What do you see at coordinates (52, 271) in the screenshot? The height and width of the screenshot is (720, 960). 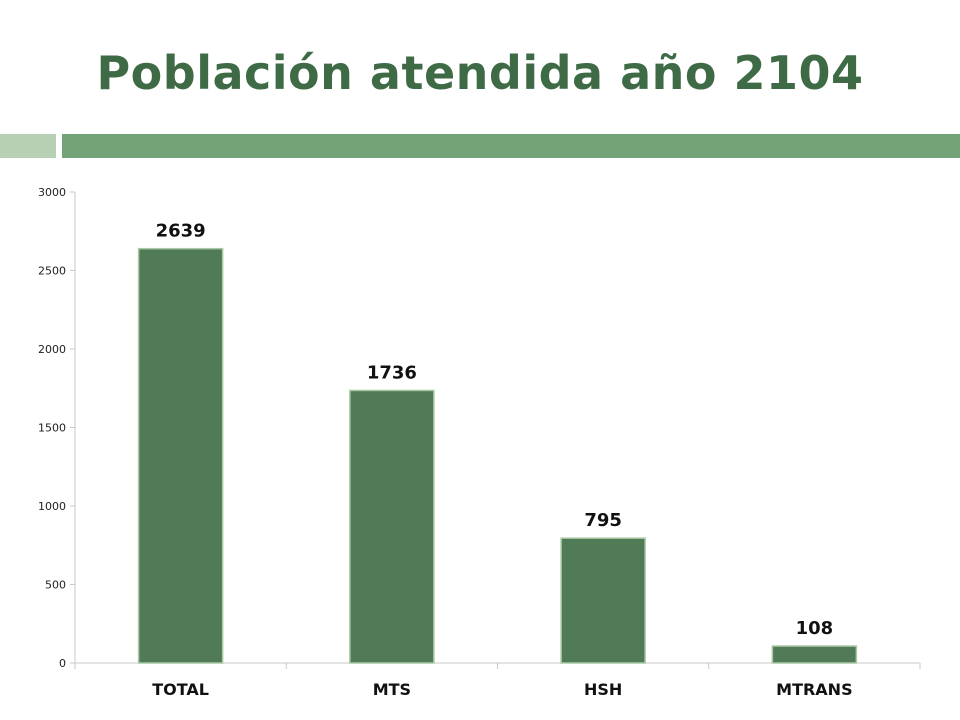 I see `y-tick-label: 2500` at bounding box center [52, 271].